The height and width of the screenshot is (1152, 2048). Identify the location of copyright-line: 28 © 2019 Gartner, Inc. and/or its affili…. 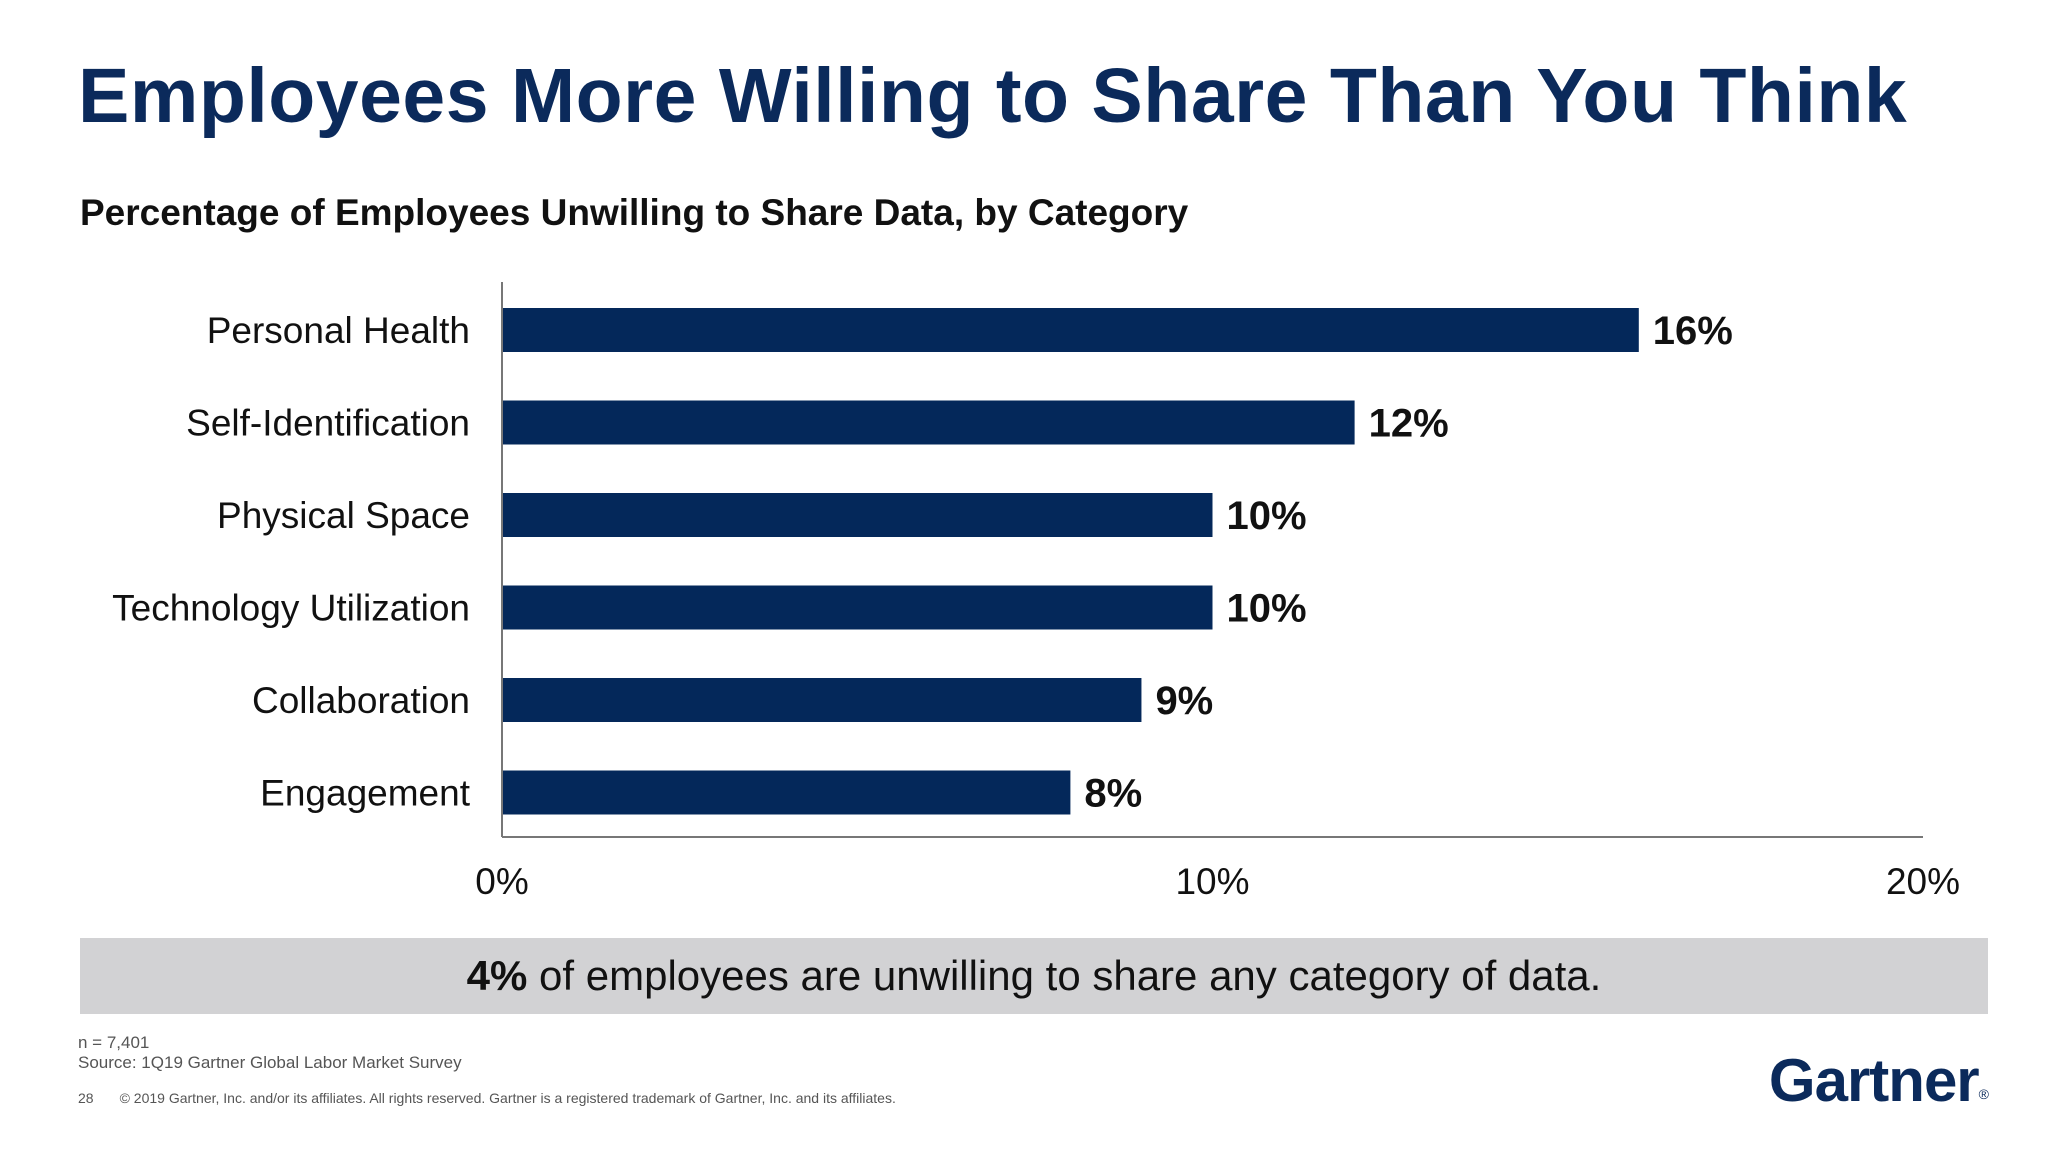
(487, 1098).